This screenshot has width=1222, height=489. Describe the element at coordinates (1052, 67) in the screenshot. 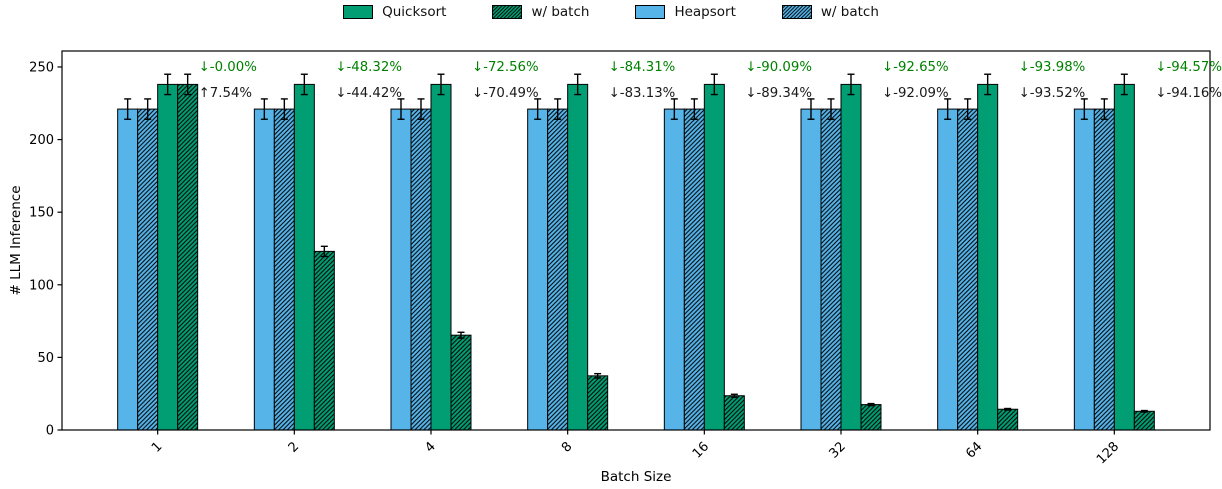

I see `annotation-green-64: ↓-93.98%` at that location.